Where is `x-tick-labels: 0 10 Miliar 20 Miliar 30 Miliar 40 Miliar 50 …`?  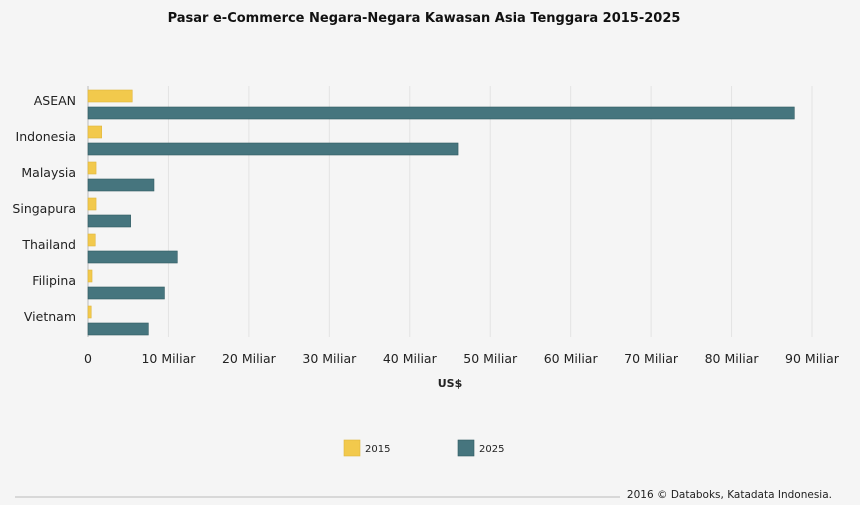
x-tick-labels: 0 10 Miliar 20 Miliar 30 Miliar 40 Miliar 50 … is located at coordinates (462, 358).